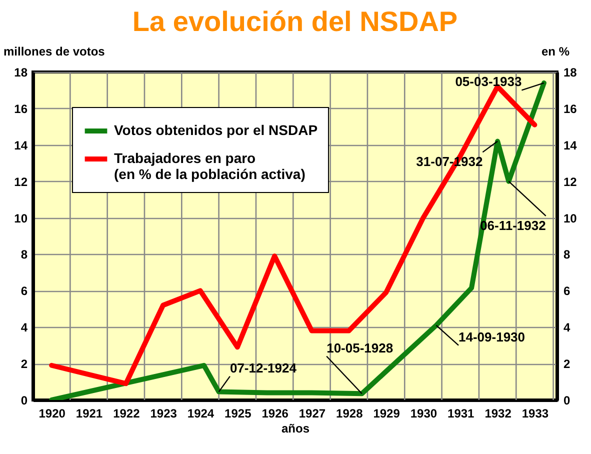  What do you see at coordinates (24, 401) in the screenshot?
I see `y-tick-label: 0` at bounding box center [24, 401].